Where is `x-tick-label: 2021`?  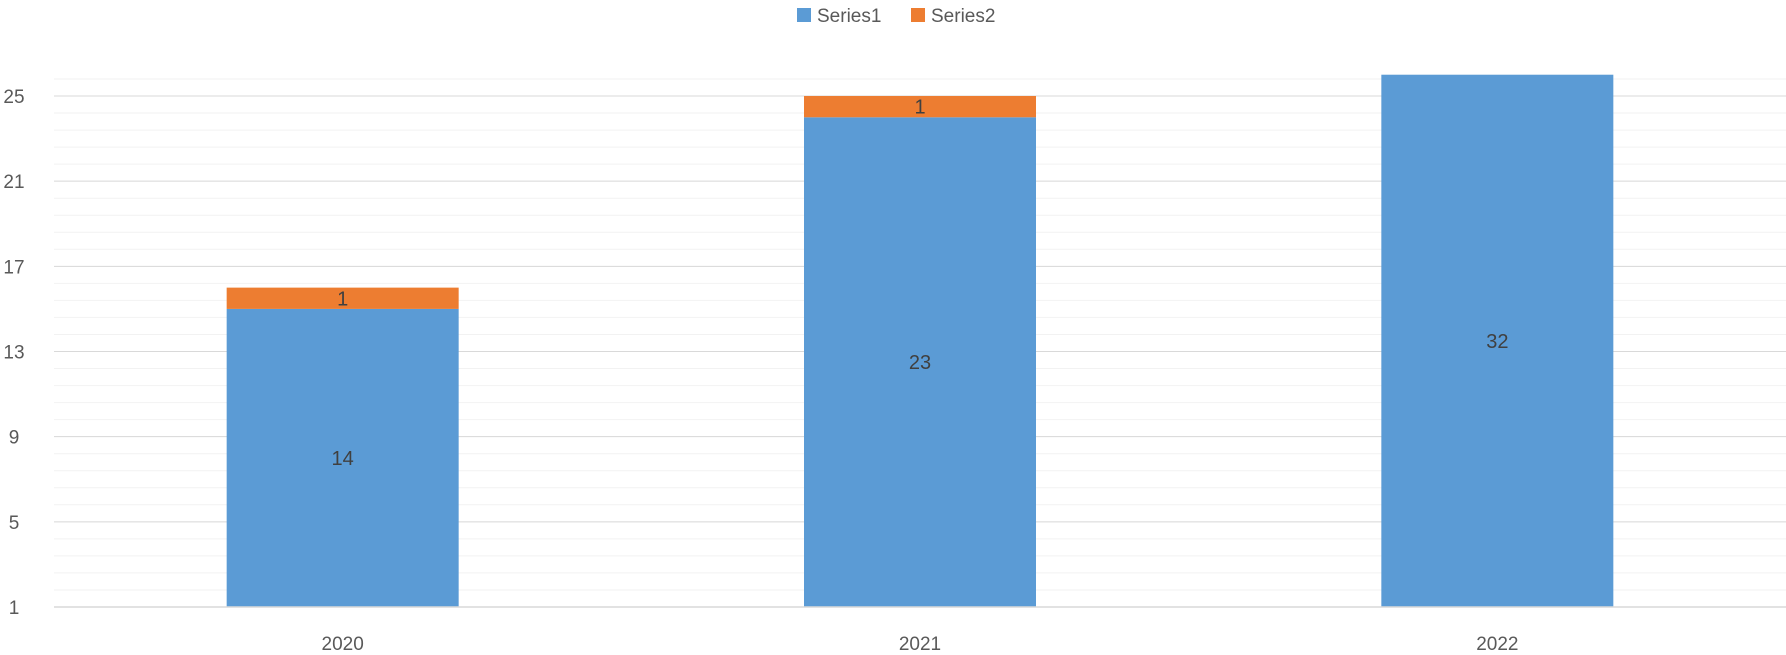 x-tick-label: 2021 is located at coordinates (920, 644).